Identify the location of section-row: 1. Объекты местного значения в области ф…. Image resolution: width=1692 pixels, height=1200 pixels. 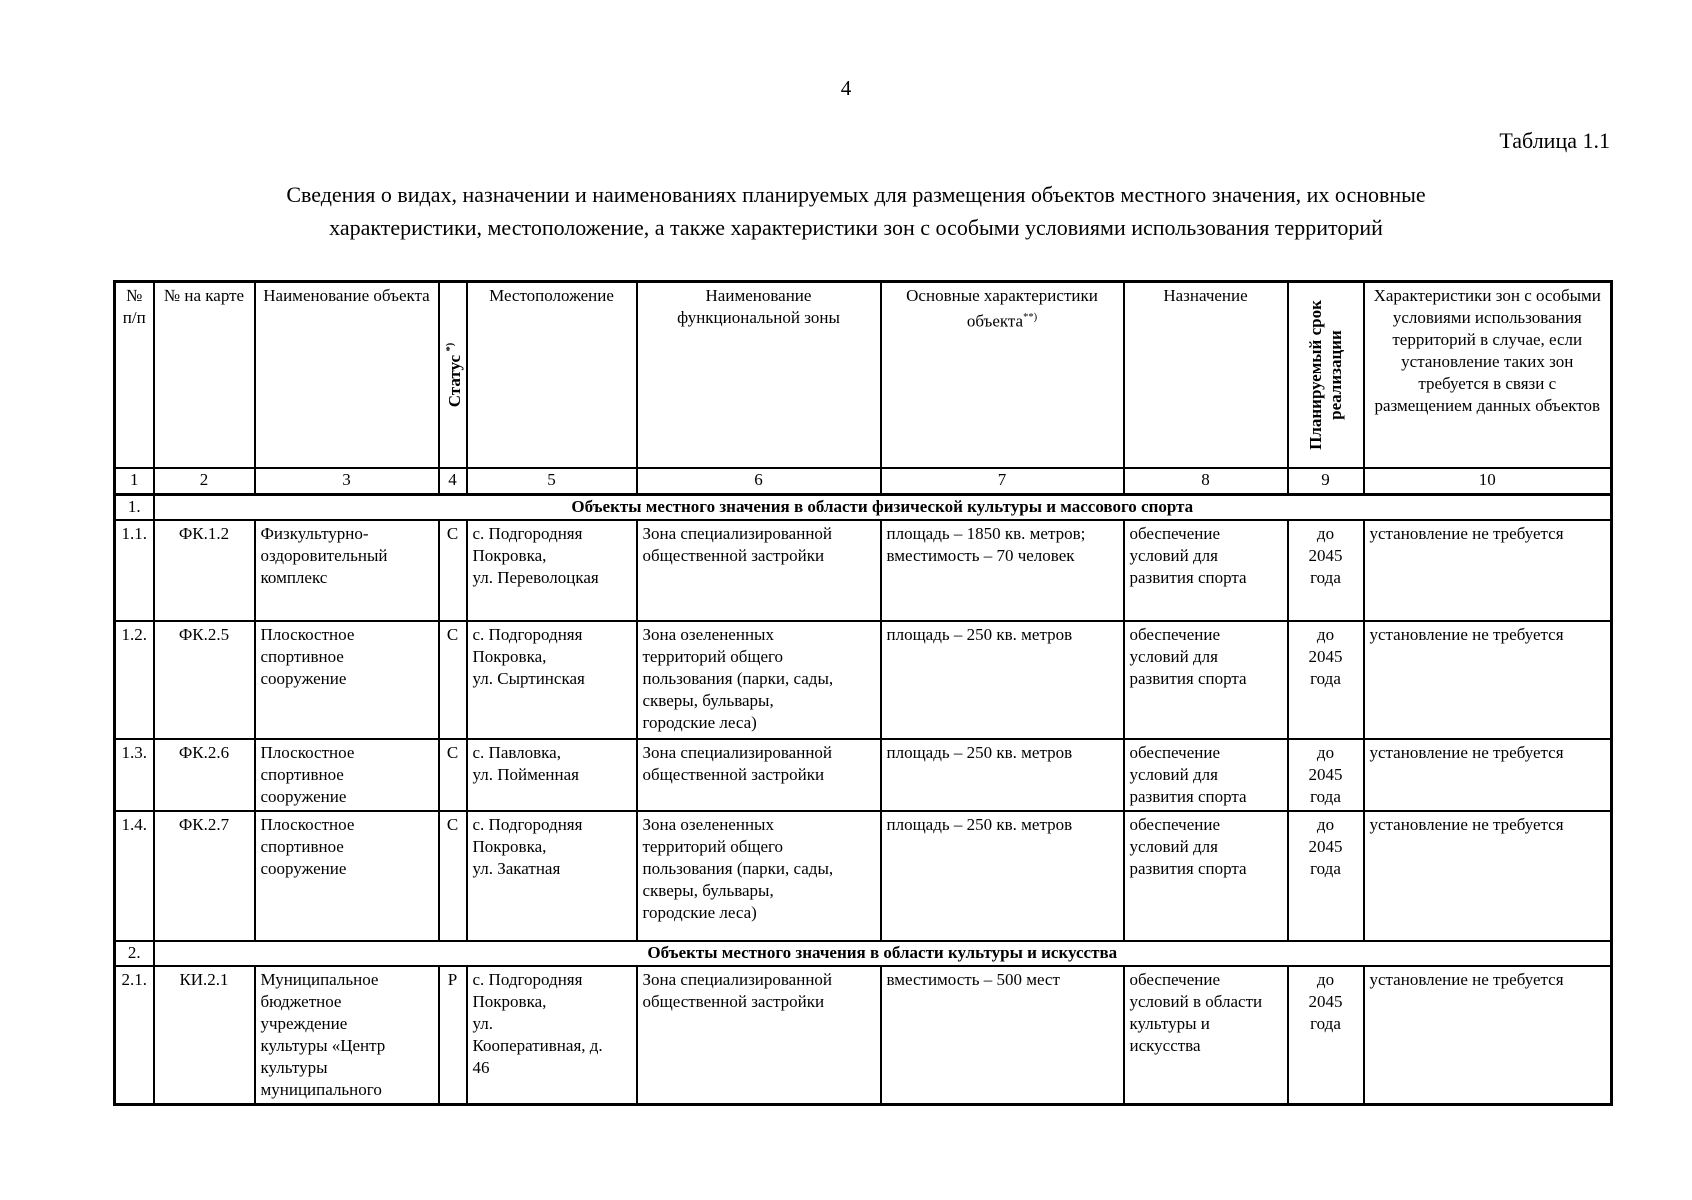
(863, 507).